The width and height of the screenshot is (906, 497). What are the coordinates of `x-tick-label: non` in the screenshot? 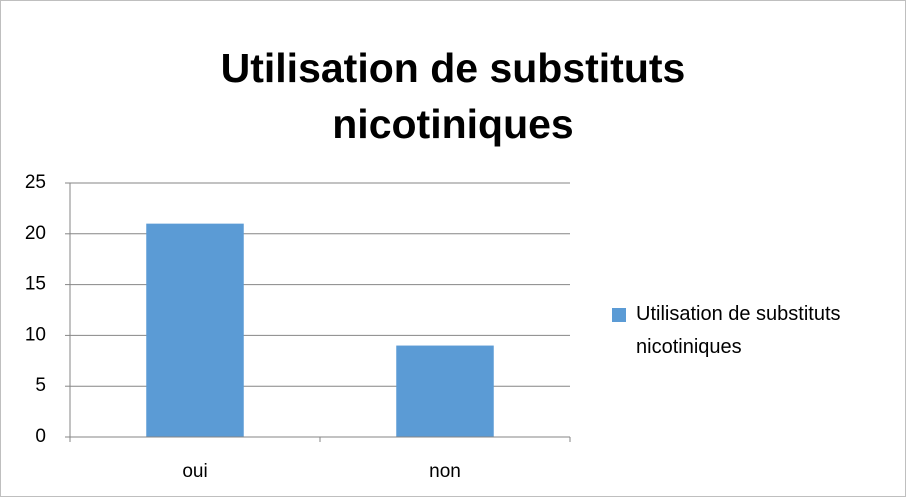 It's located at (445, 471).